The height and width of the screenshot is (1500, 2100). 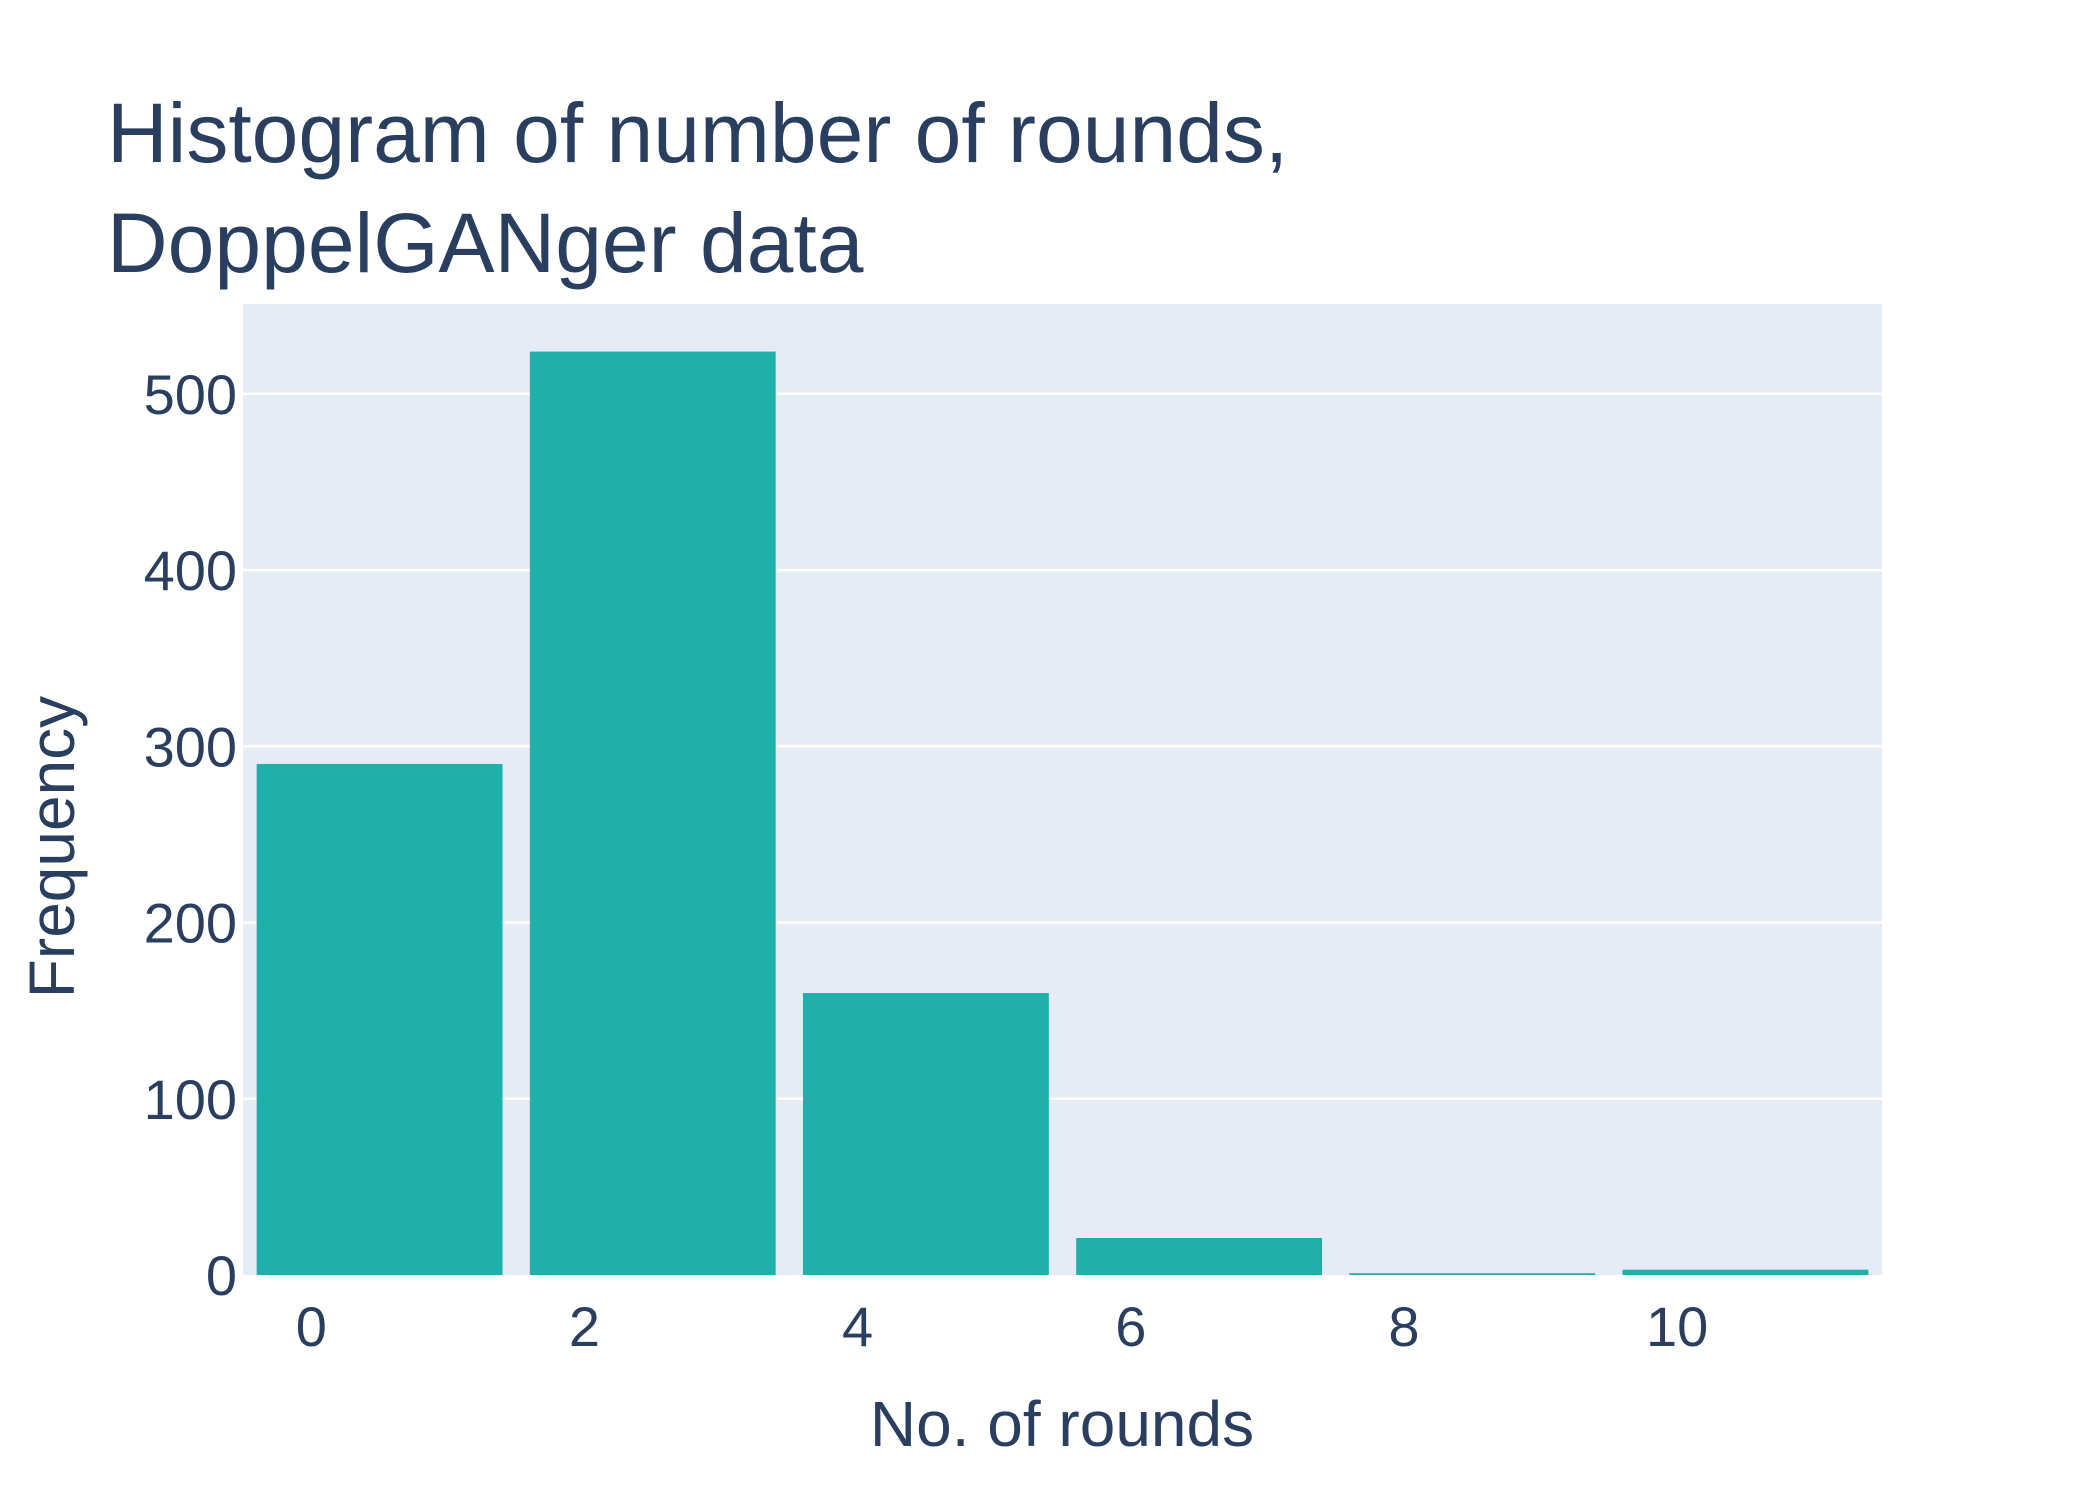 What do you see at coordinates (190, 570) in the screenshot?
I see `y-tick-label-400: 400` at bounding box center [190, 570].